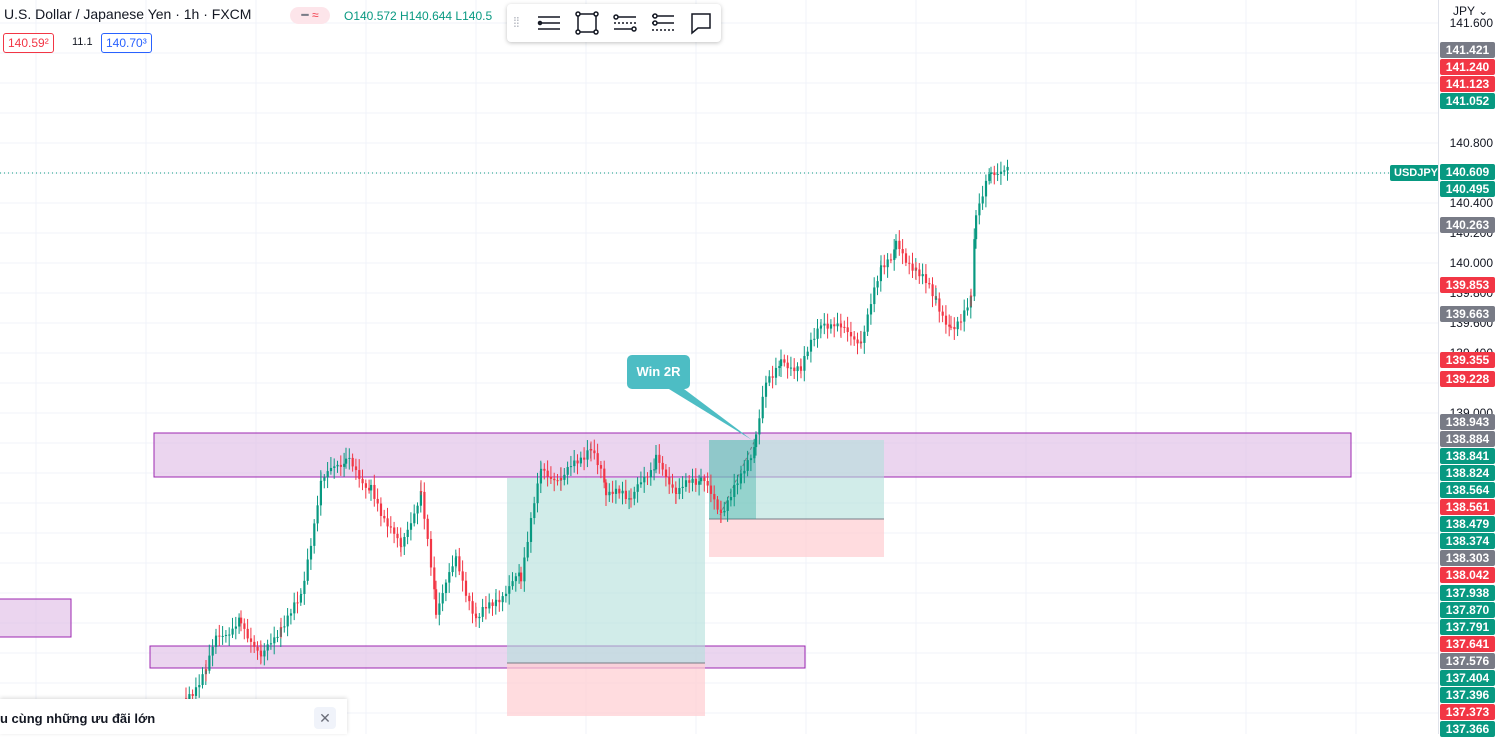 This screenshot has height=739, width=1495. What do you see at coordinates (1467, 507) in the screenshot?
I see `price-badge: 138.561` at bounding box center [1467, 507].